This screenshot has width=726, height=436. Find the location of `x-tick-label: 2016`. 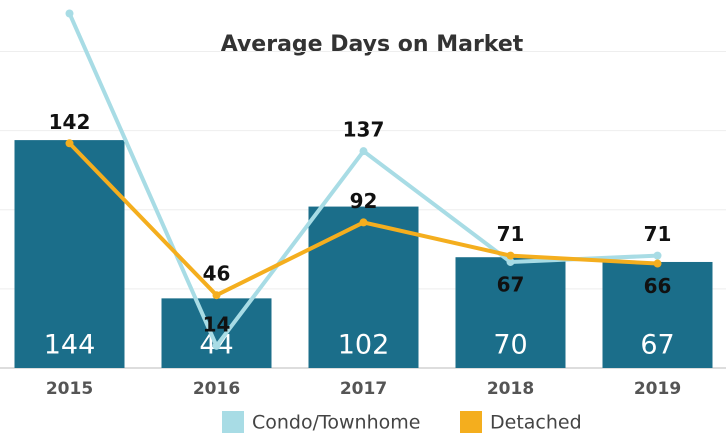

x-tick-label: 2016 is located at coordinates (216, 389).